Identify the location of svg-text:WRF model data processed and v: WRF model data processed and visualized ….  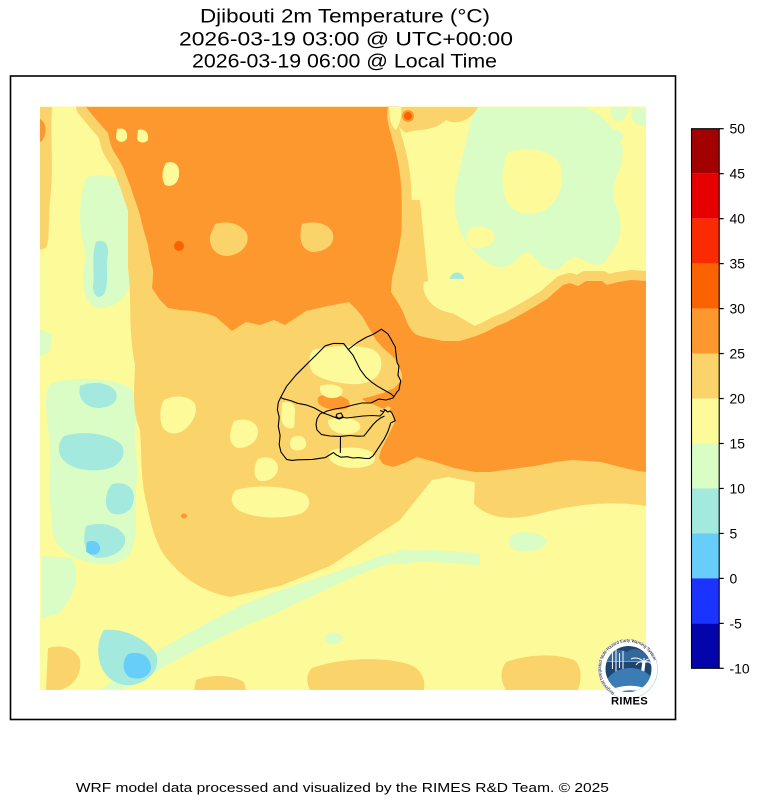
(342, 787).